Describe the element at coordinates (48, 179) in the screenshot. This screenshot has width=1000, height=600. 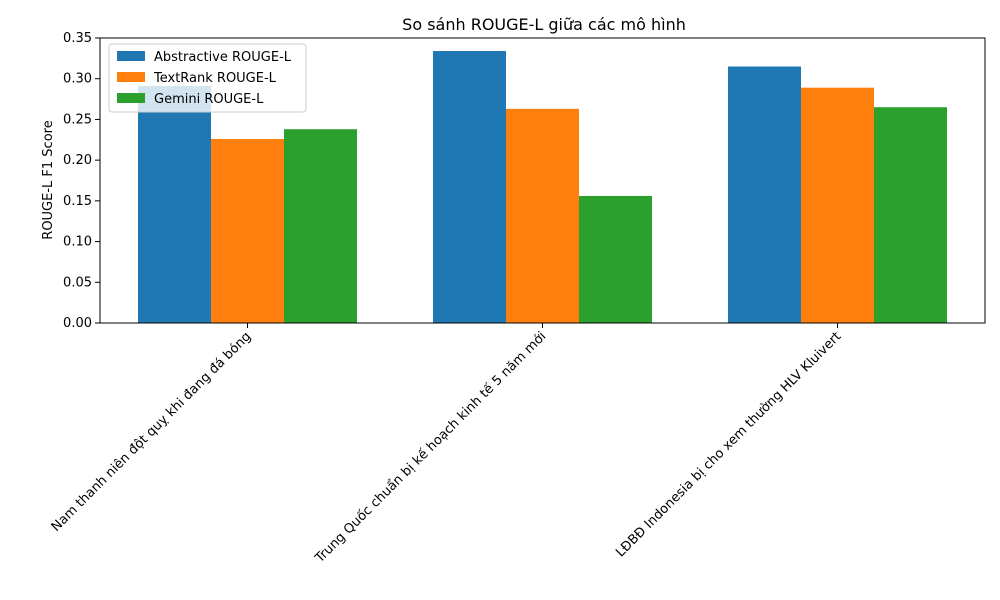
I see `y-axis-label: ROUGE-L F1 Score` at that location.